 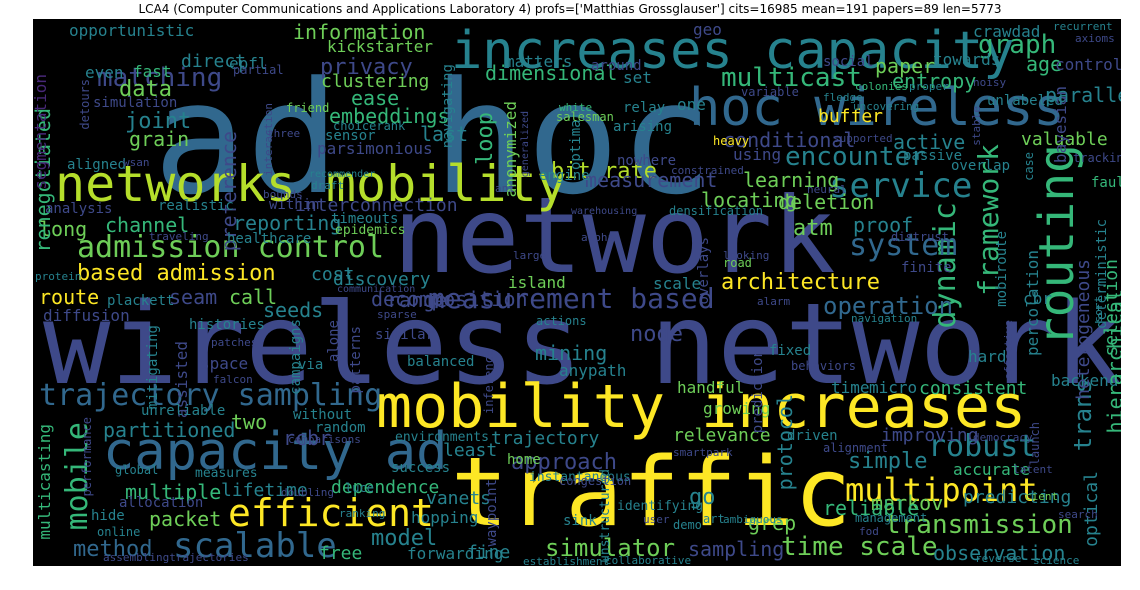 I want to click on cloud-word-backend: backend, so click(x=1085, y=380).